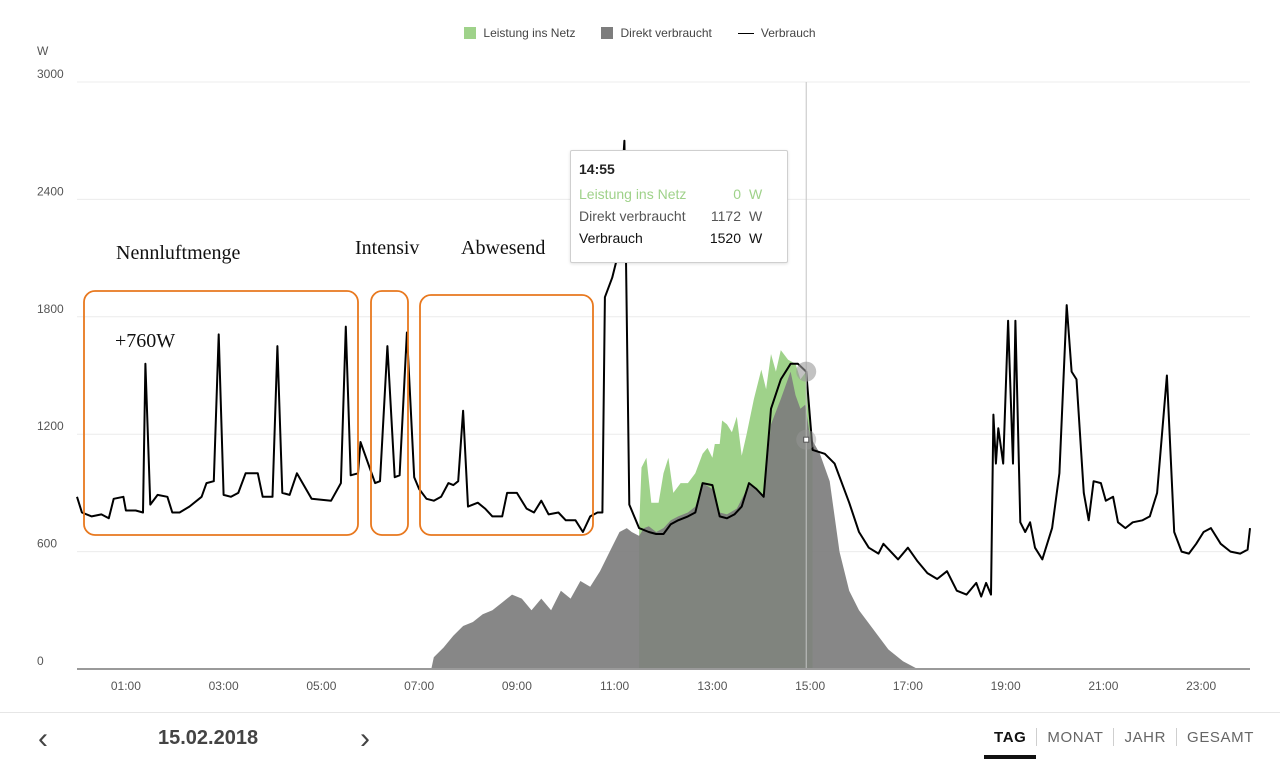 Image resolution: width=1280 pixels, height=773 pixels. What do you see at coordinates (908, 686) in the screenshot?
I see `x-tick-label: 17:00` at bounding box center [908, 686].